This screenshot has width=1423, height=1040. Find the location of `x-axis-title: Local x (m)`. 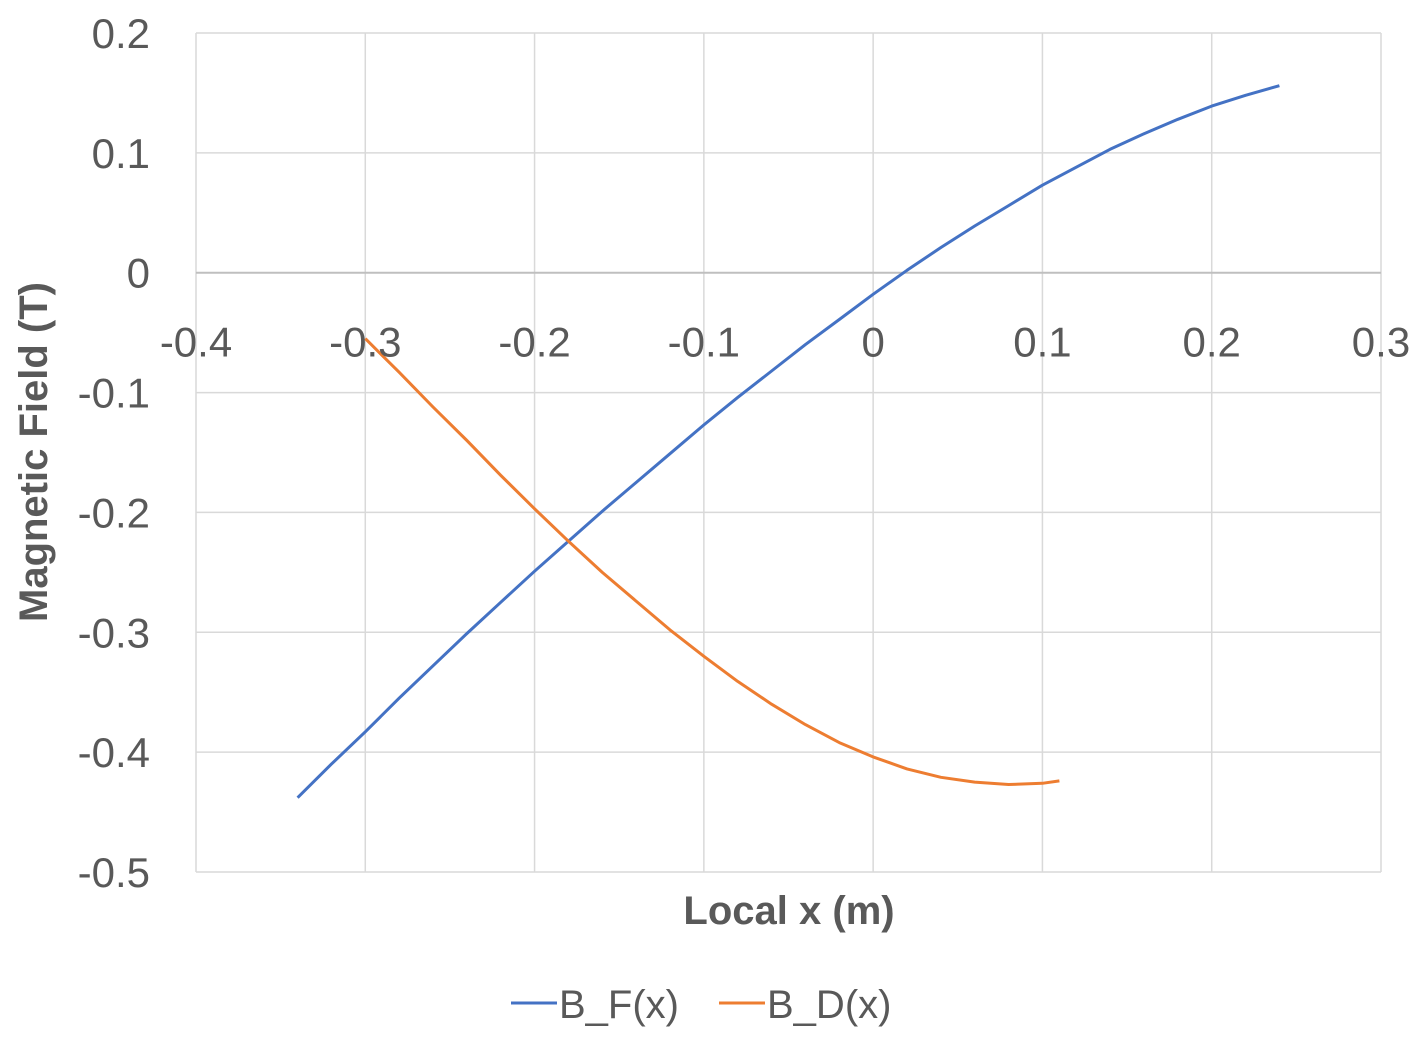

x-axis-title: Local x (m) is located at coordinates (788, 911).